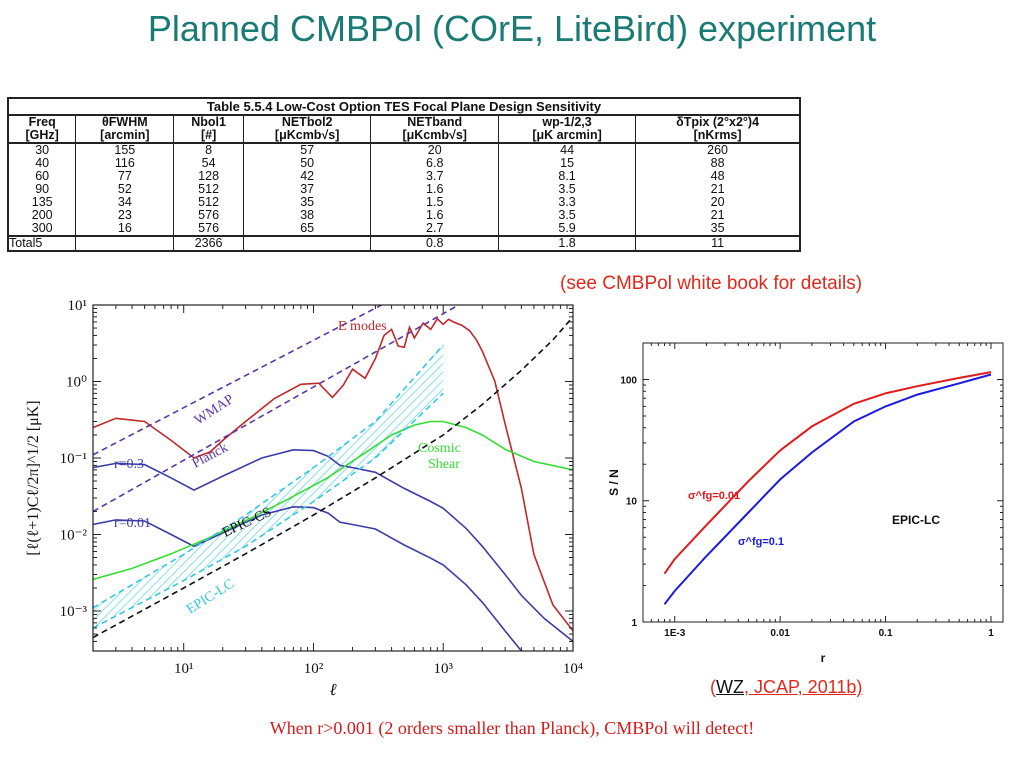 This screenshot has width=1024, height=768. What do you see at coordinates (404, 215) in the screenshot?
I see `table-row: 200 23 576 38 1.6 3.5 21` at bounding box center [404, 215].